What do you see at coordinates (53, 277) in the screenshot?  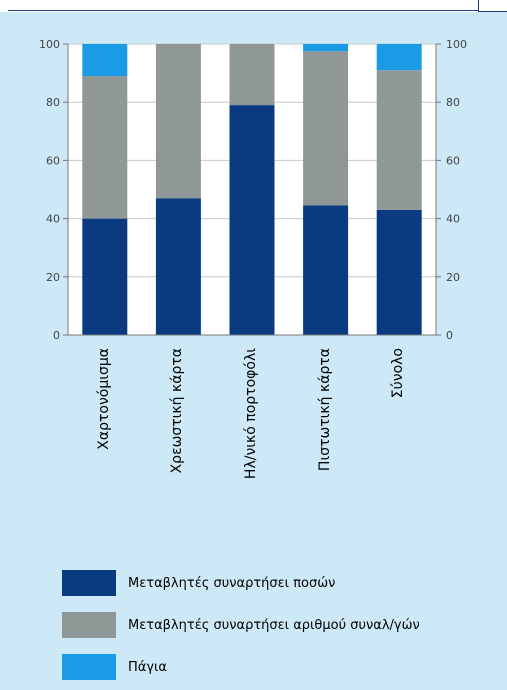 I see `y-tick-label-left-20: 20` at bounding box center [53, 277].